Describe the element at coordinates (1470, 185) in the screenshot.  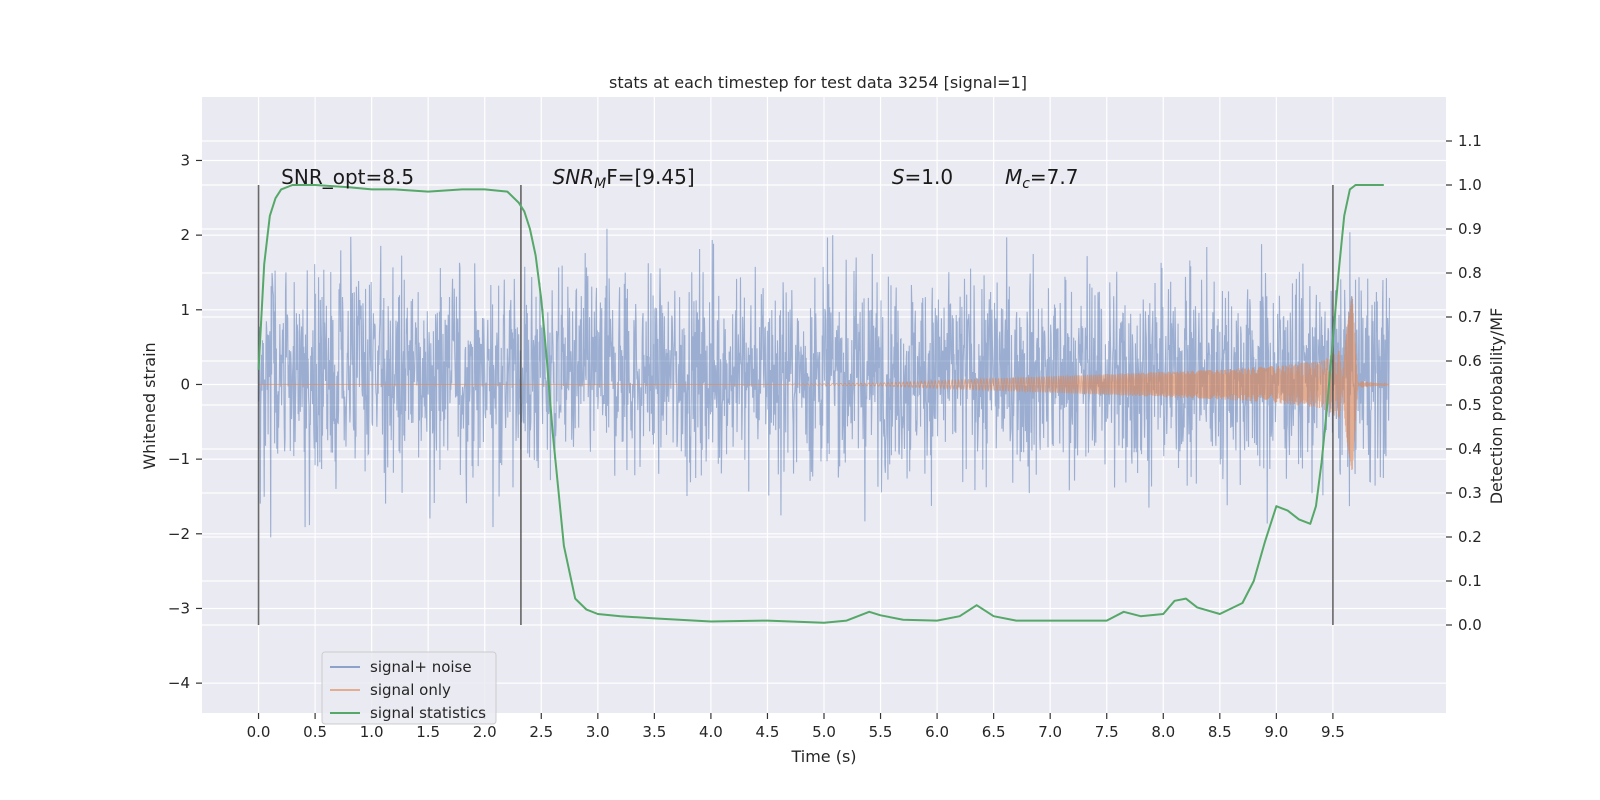
I see `y-right-tick-label: 1.0` at that location.